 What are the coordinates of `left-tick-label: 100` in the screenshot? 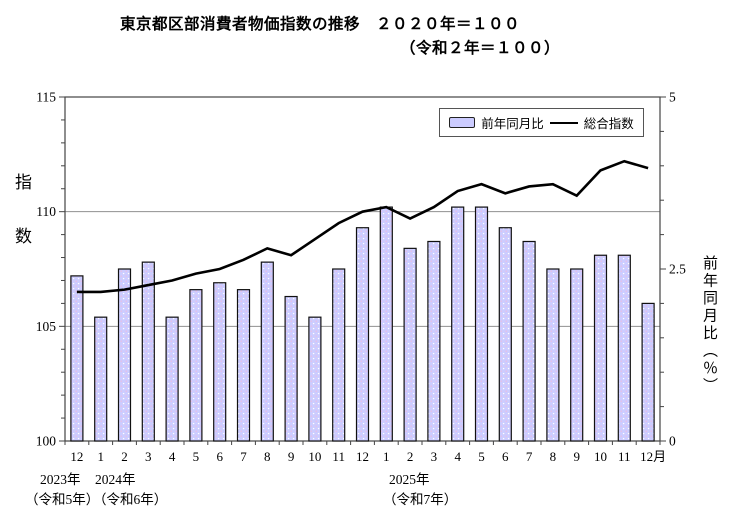 It's located at (46, 441).